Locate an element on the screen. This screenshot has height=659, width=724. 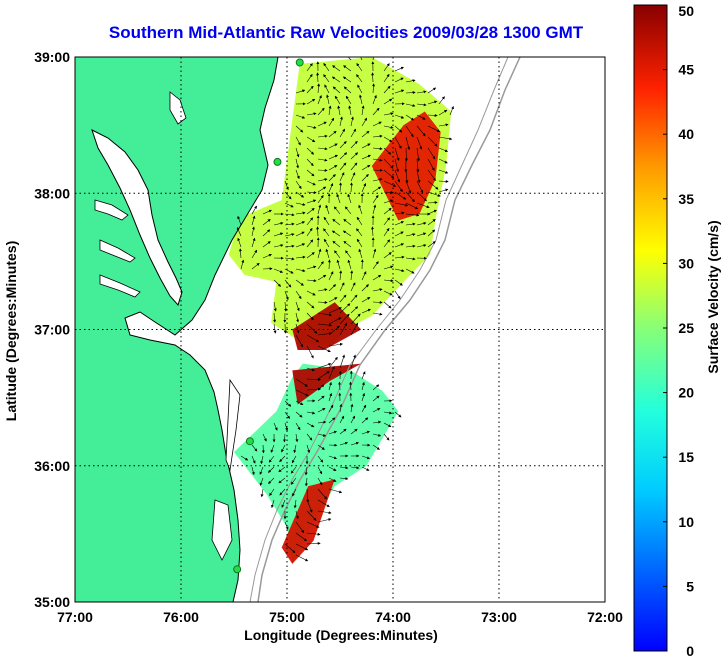
radar-station-marker is located at coordinates (299, 62).